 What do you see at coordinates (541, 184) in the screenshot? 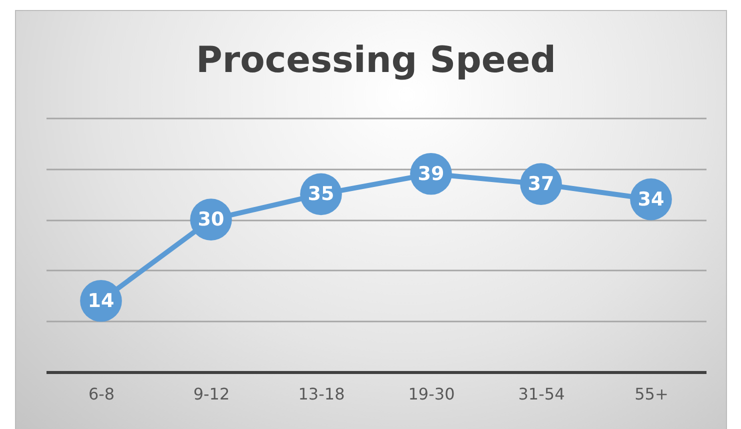
I see `data-label: 37` at bounding box center [541, 184].